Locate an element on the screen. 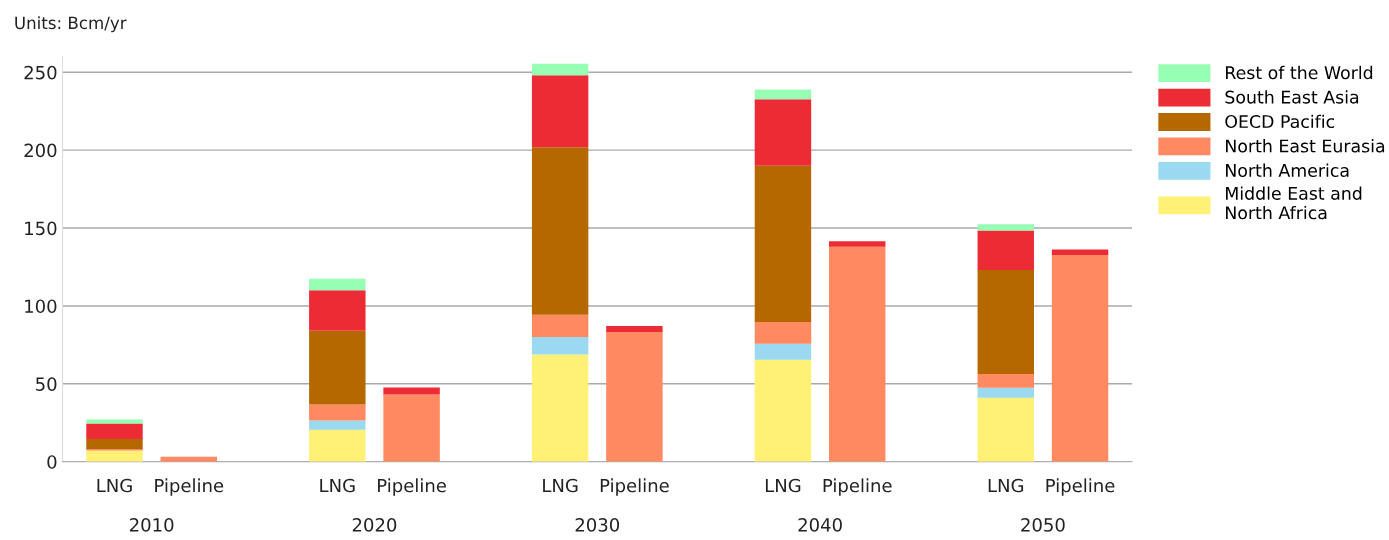  y-axis-title: Units: Bcm/yr is located at coordinates (71, 24).